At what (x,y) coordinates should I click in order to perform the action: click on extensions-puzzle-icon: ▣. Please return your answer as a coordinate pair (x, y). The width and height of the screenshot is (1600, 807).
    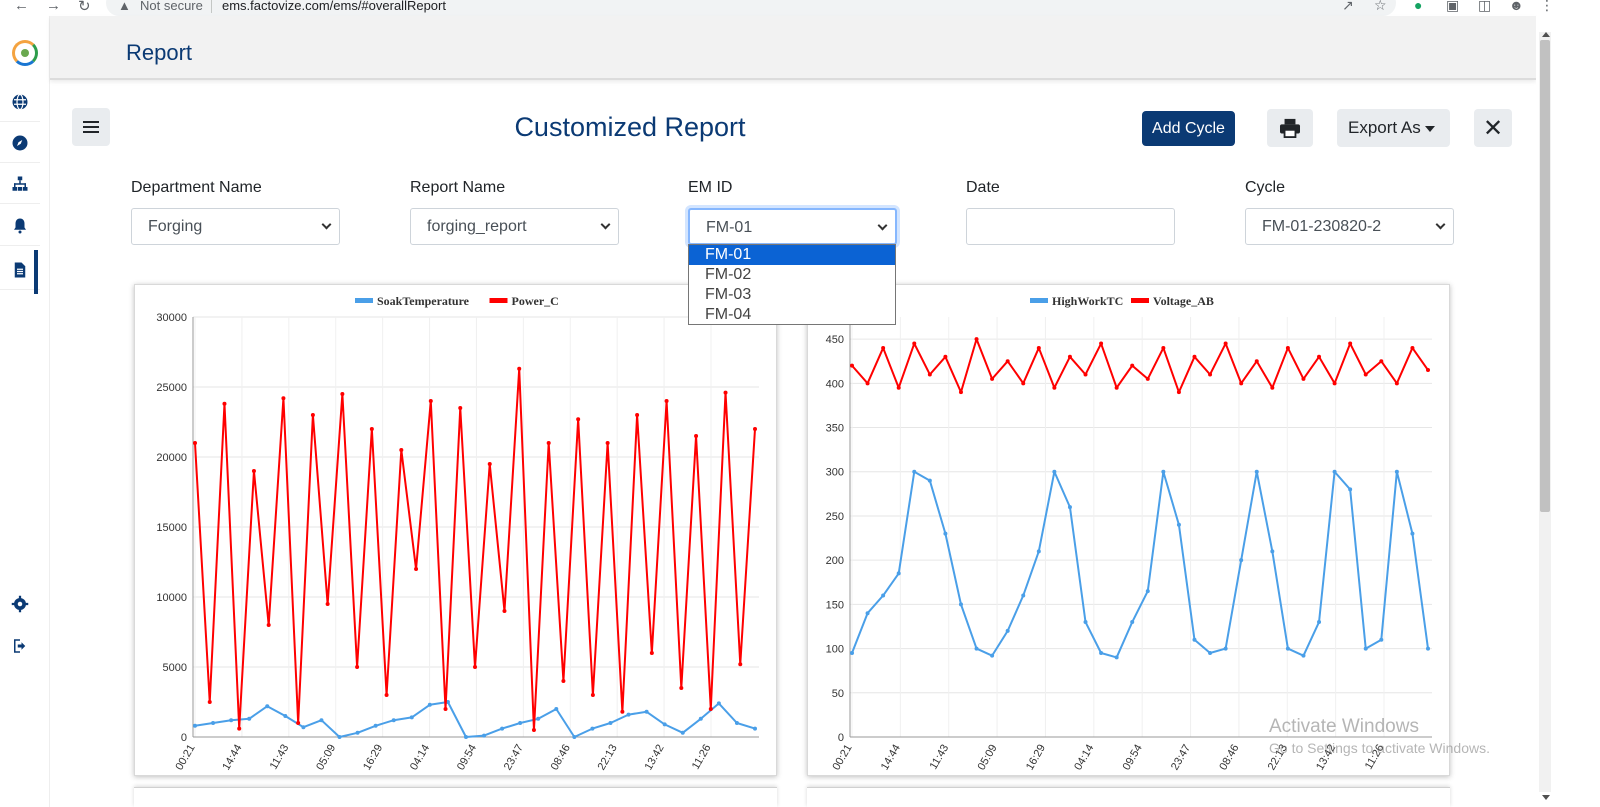
    Looking at the image, I should click on (1453, 6).